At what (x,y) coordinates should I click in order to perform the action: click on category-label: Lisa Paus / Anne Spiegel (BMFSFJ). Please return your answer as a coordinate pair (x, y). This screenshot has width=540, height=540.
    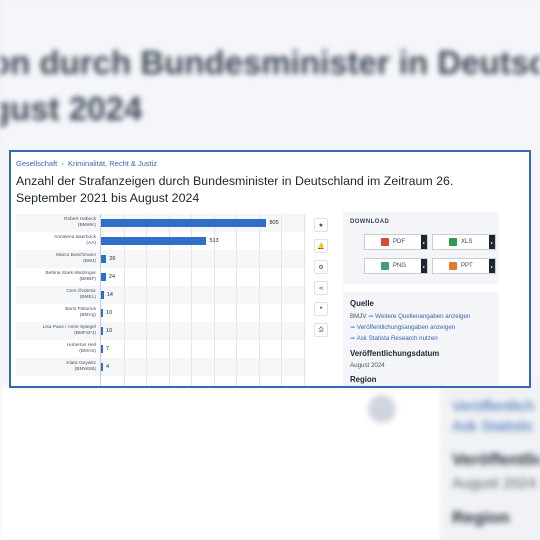
    Looking at the image, I should click on (56, 331).